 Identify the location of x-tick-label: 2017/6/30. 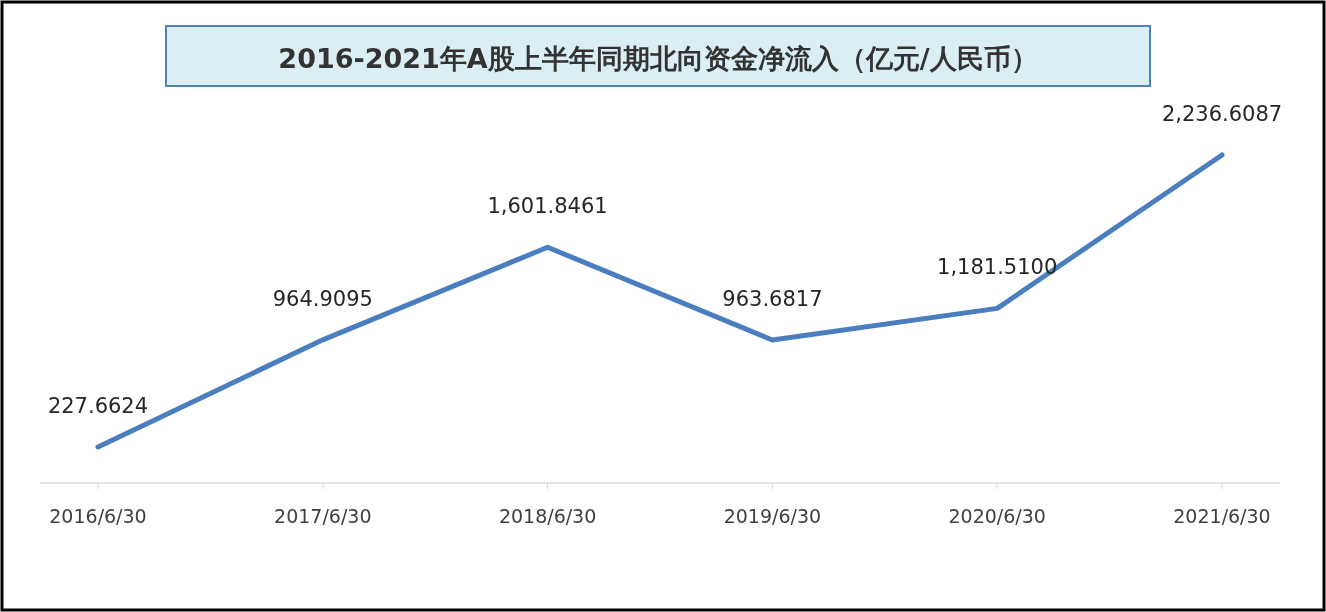
(323, 516).